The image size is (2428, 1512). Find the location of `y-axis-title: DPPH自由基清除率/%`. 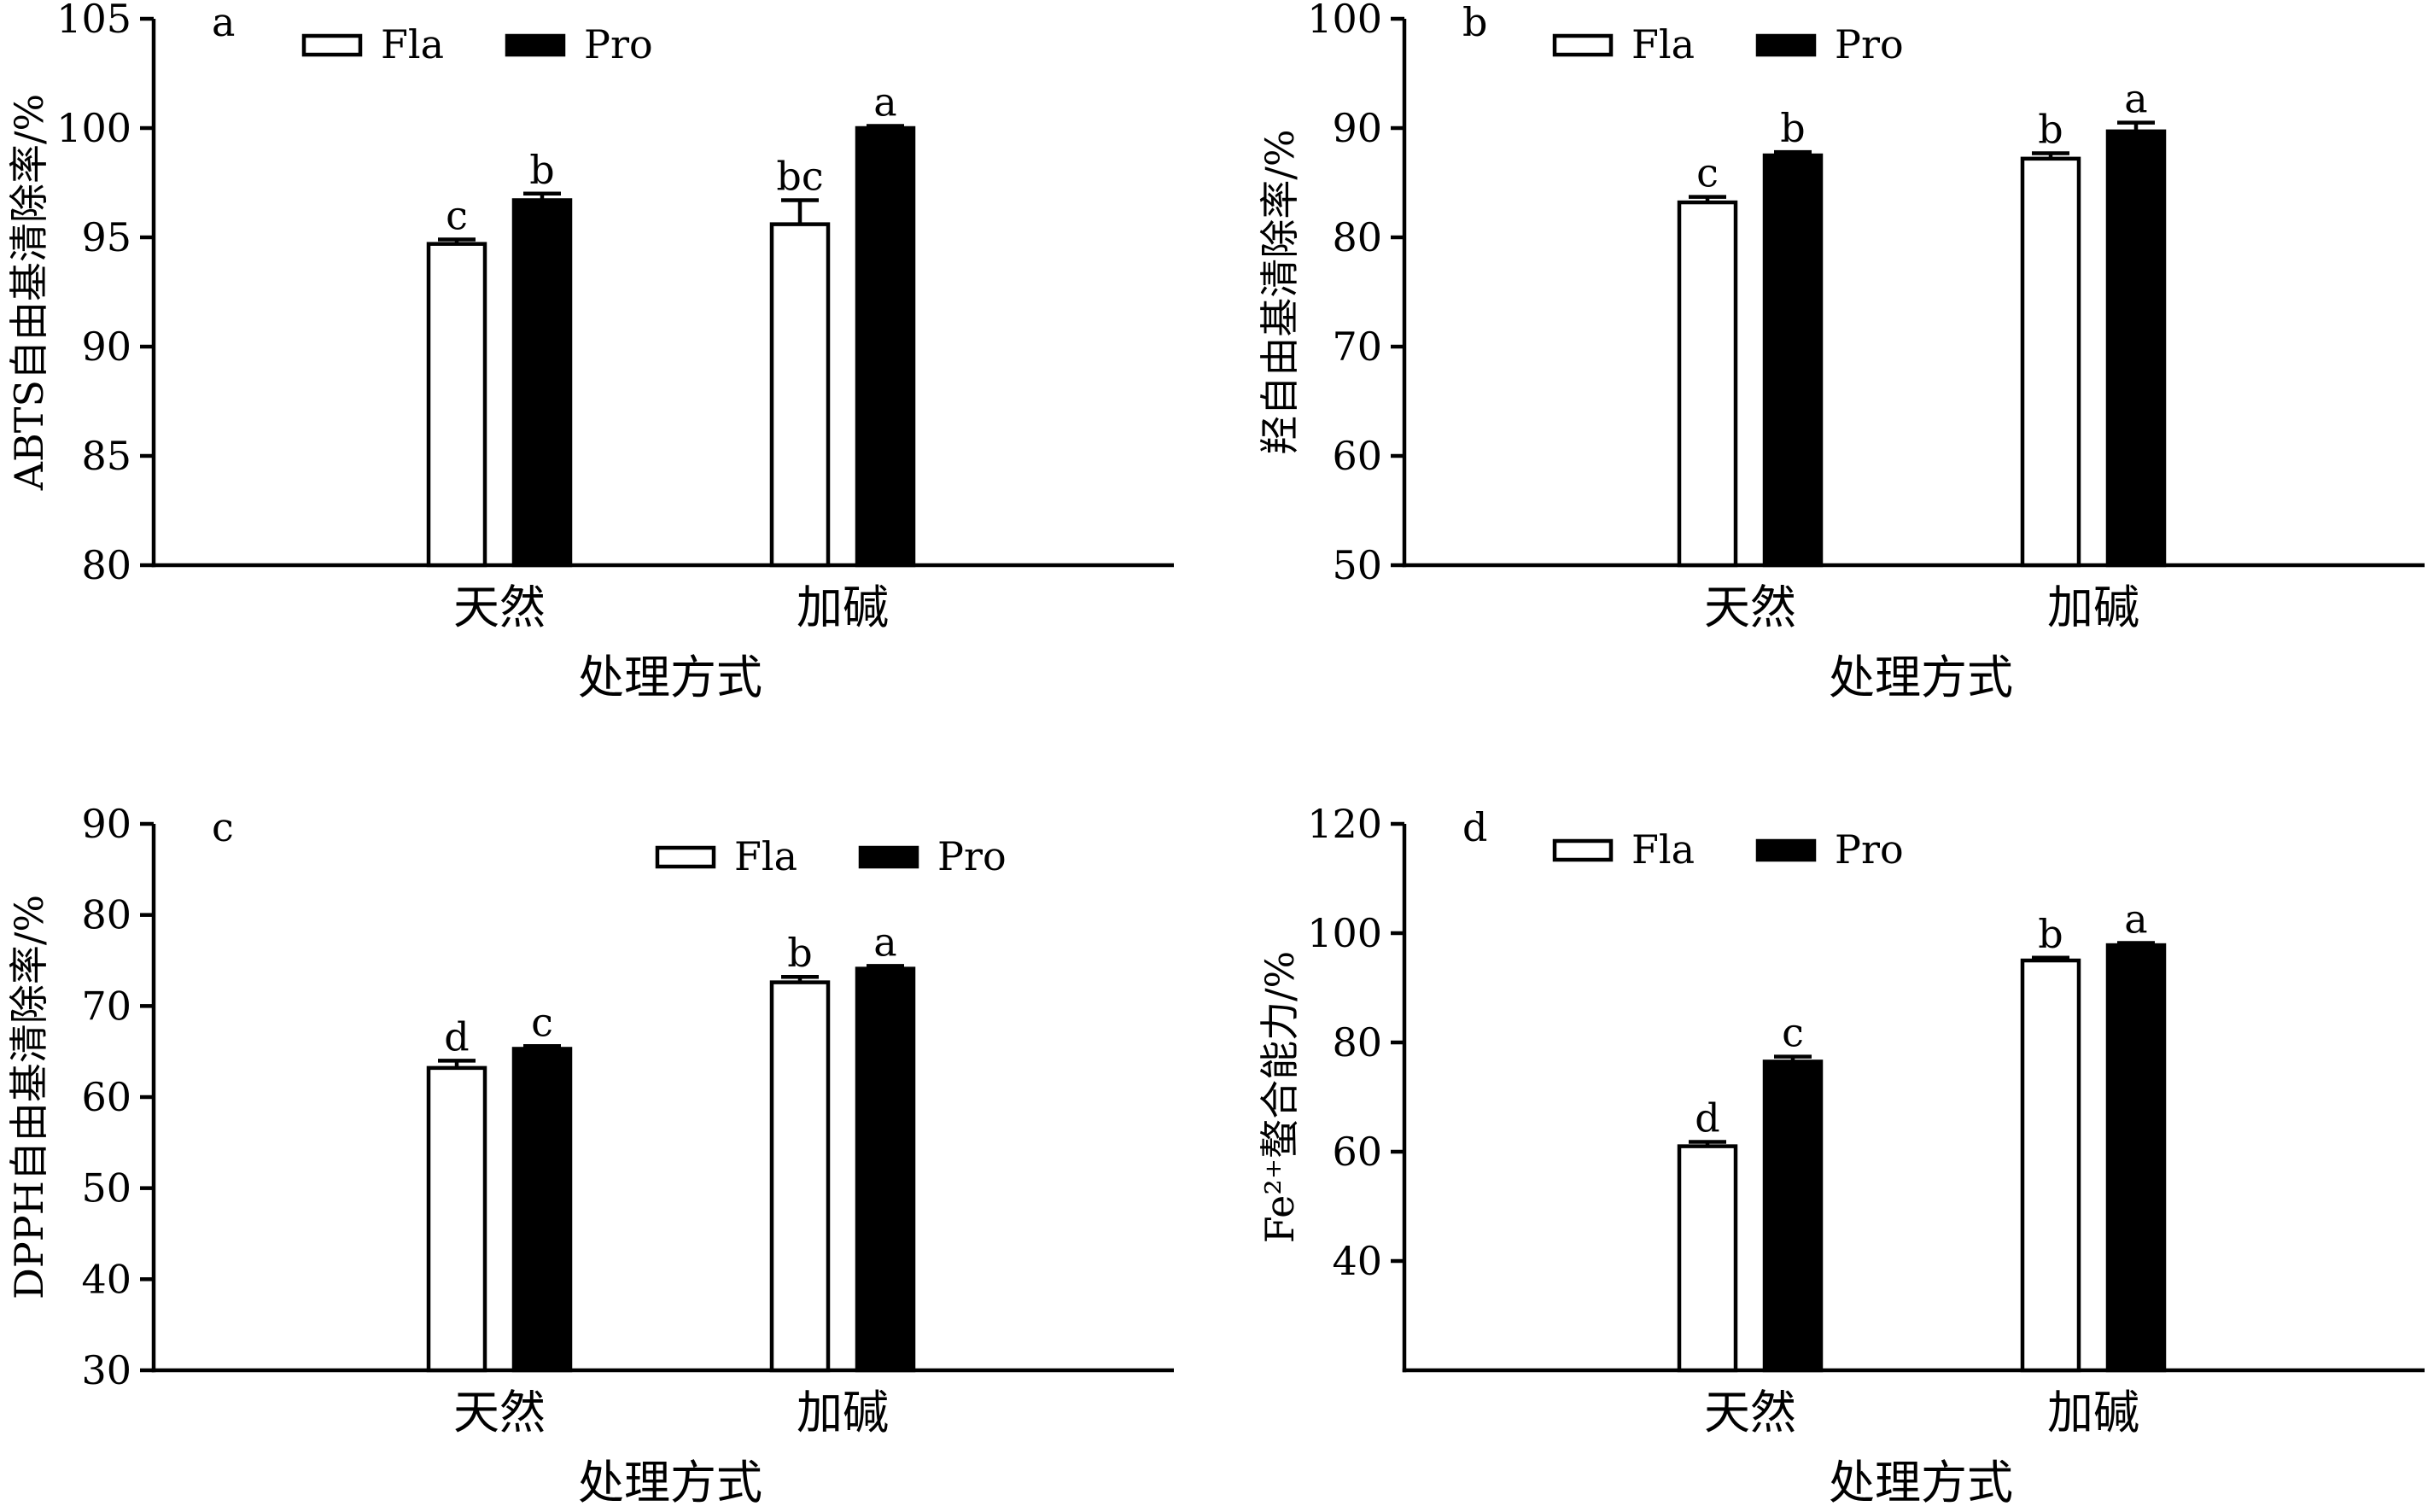

y-axis-title: DPPH自由基清除率/% is located at coordinates (29, 1097).